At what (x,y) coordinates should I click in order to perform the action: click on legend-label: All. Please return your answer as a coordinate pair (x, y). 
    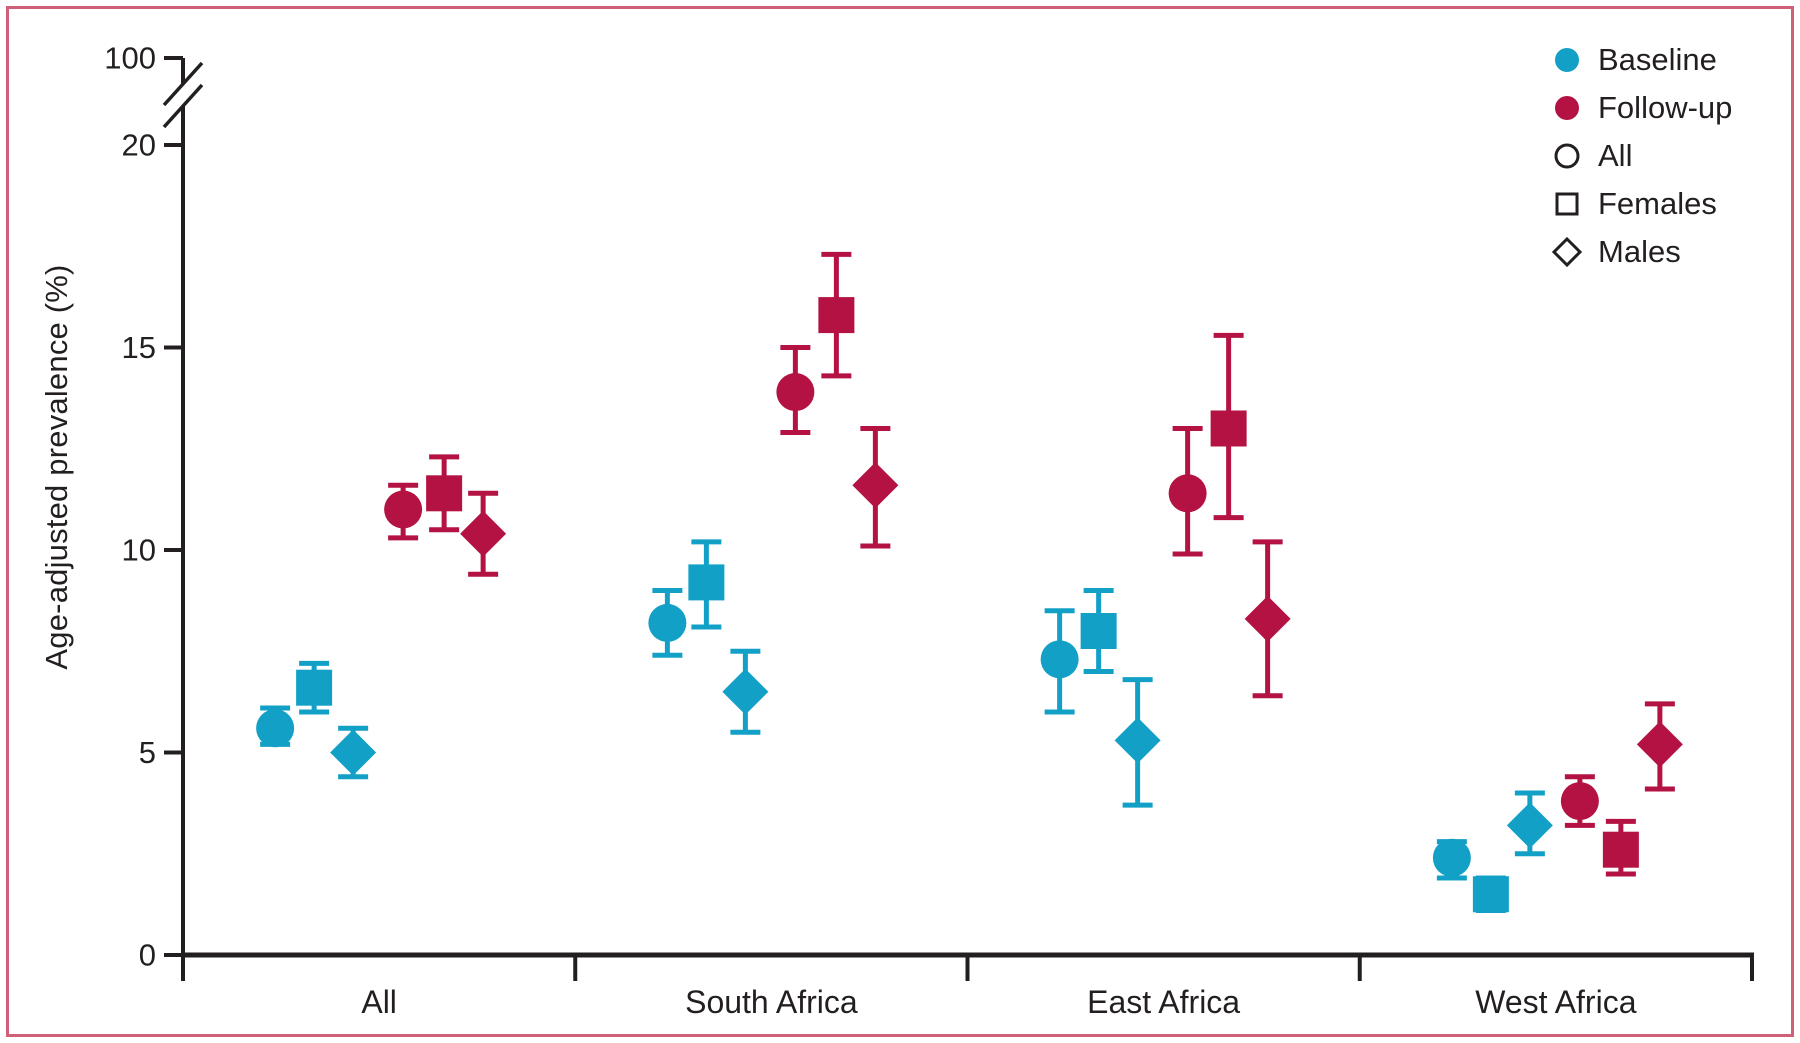
    Looking at the image, I should click on (1615, 155).